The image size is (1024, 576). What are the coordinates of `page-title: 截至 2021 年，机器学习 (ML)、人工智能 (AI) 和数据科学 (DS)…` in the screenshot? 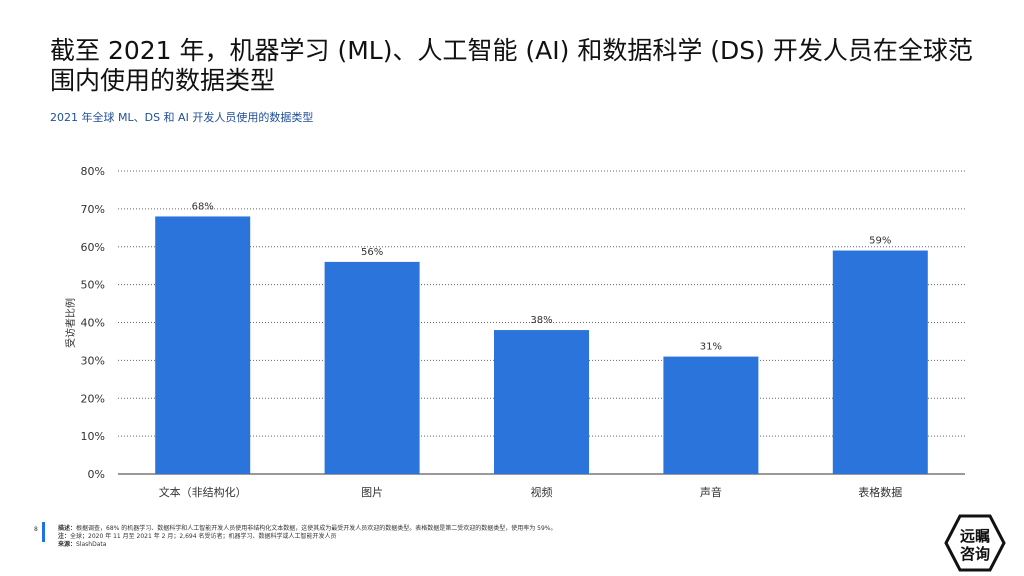 It's located at (511, 65).